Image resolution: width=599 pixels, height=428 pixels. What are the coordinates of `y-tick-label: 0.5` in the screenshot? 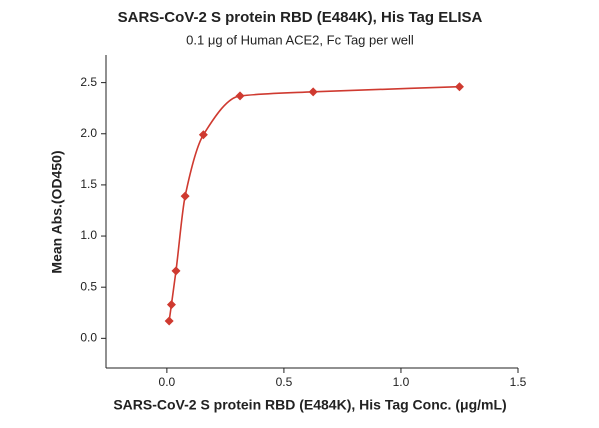 It's located at (88, 286).